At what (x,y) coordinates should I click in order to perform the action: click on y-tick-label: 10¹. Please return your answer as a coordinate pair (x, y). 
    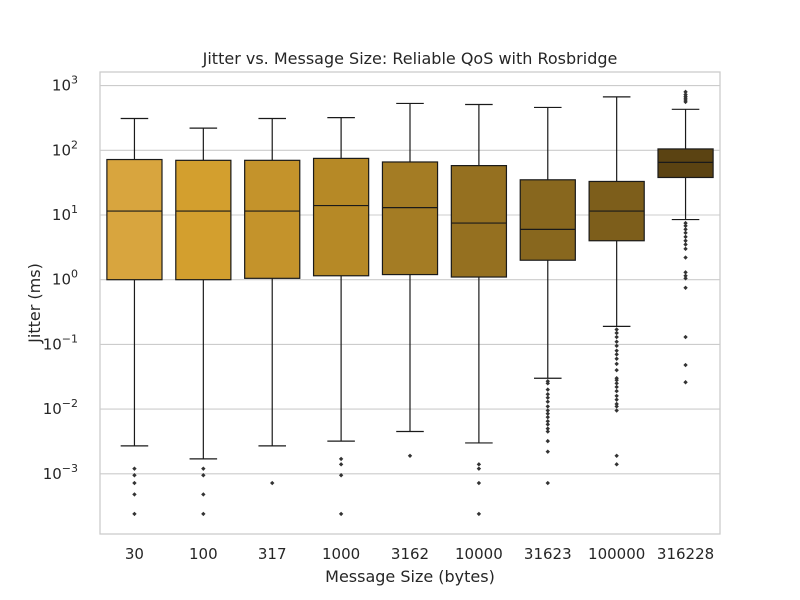
    Looking at the image, I should click on (65, 213).